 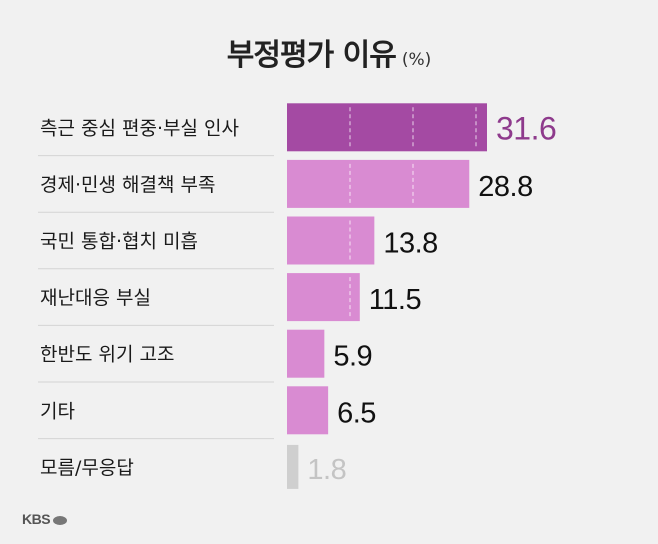 What do you see at coordinates (326, 470) in the screenshot?
I see `value-label: 1.8` at bounding box center [326, 470].